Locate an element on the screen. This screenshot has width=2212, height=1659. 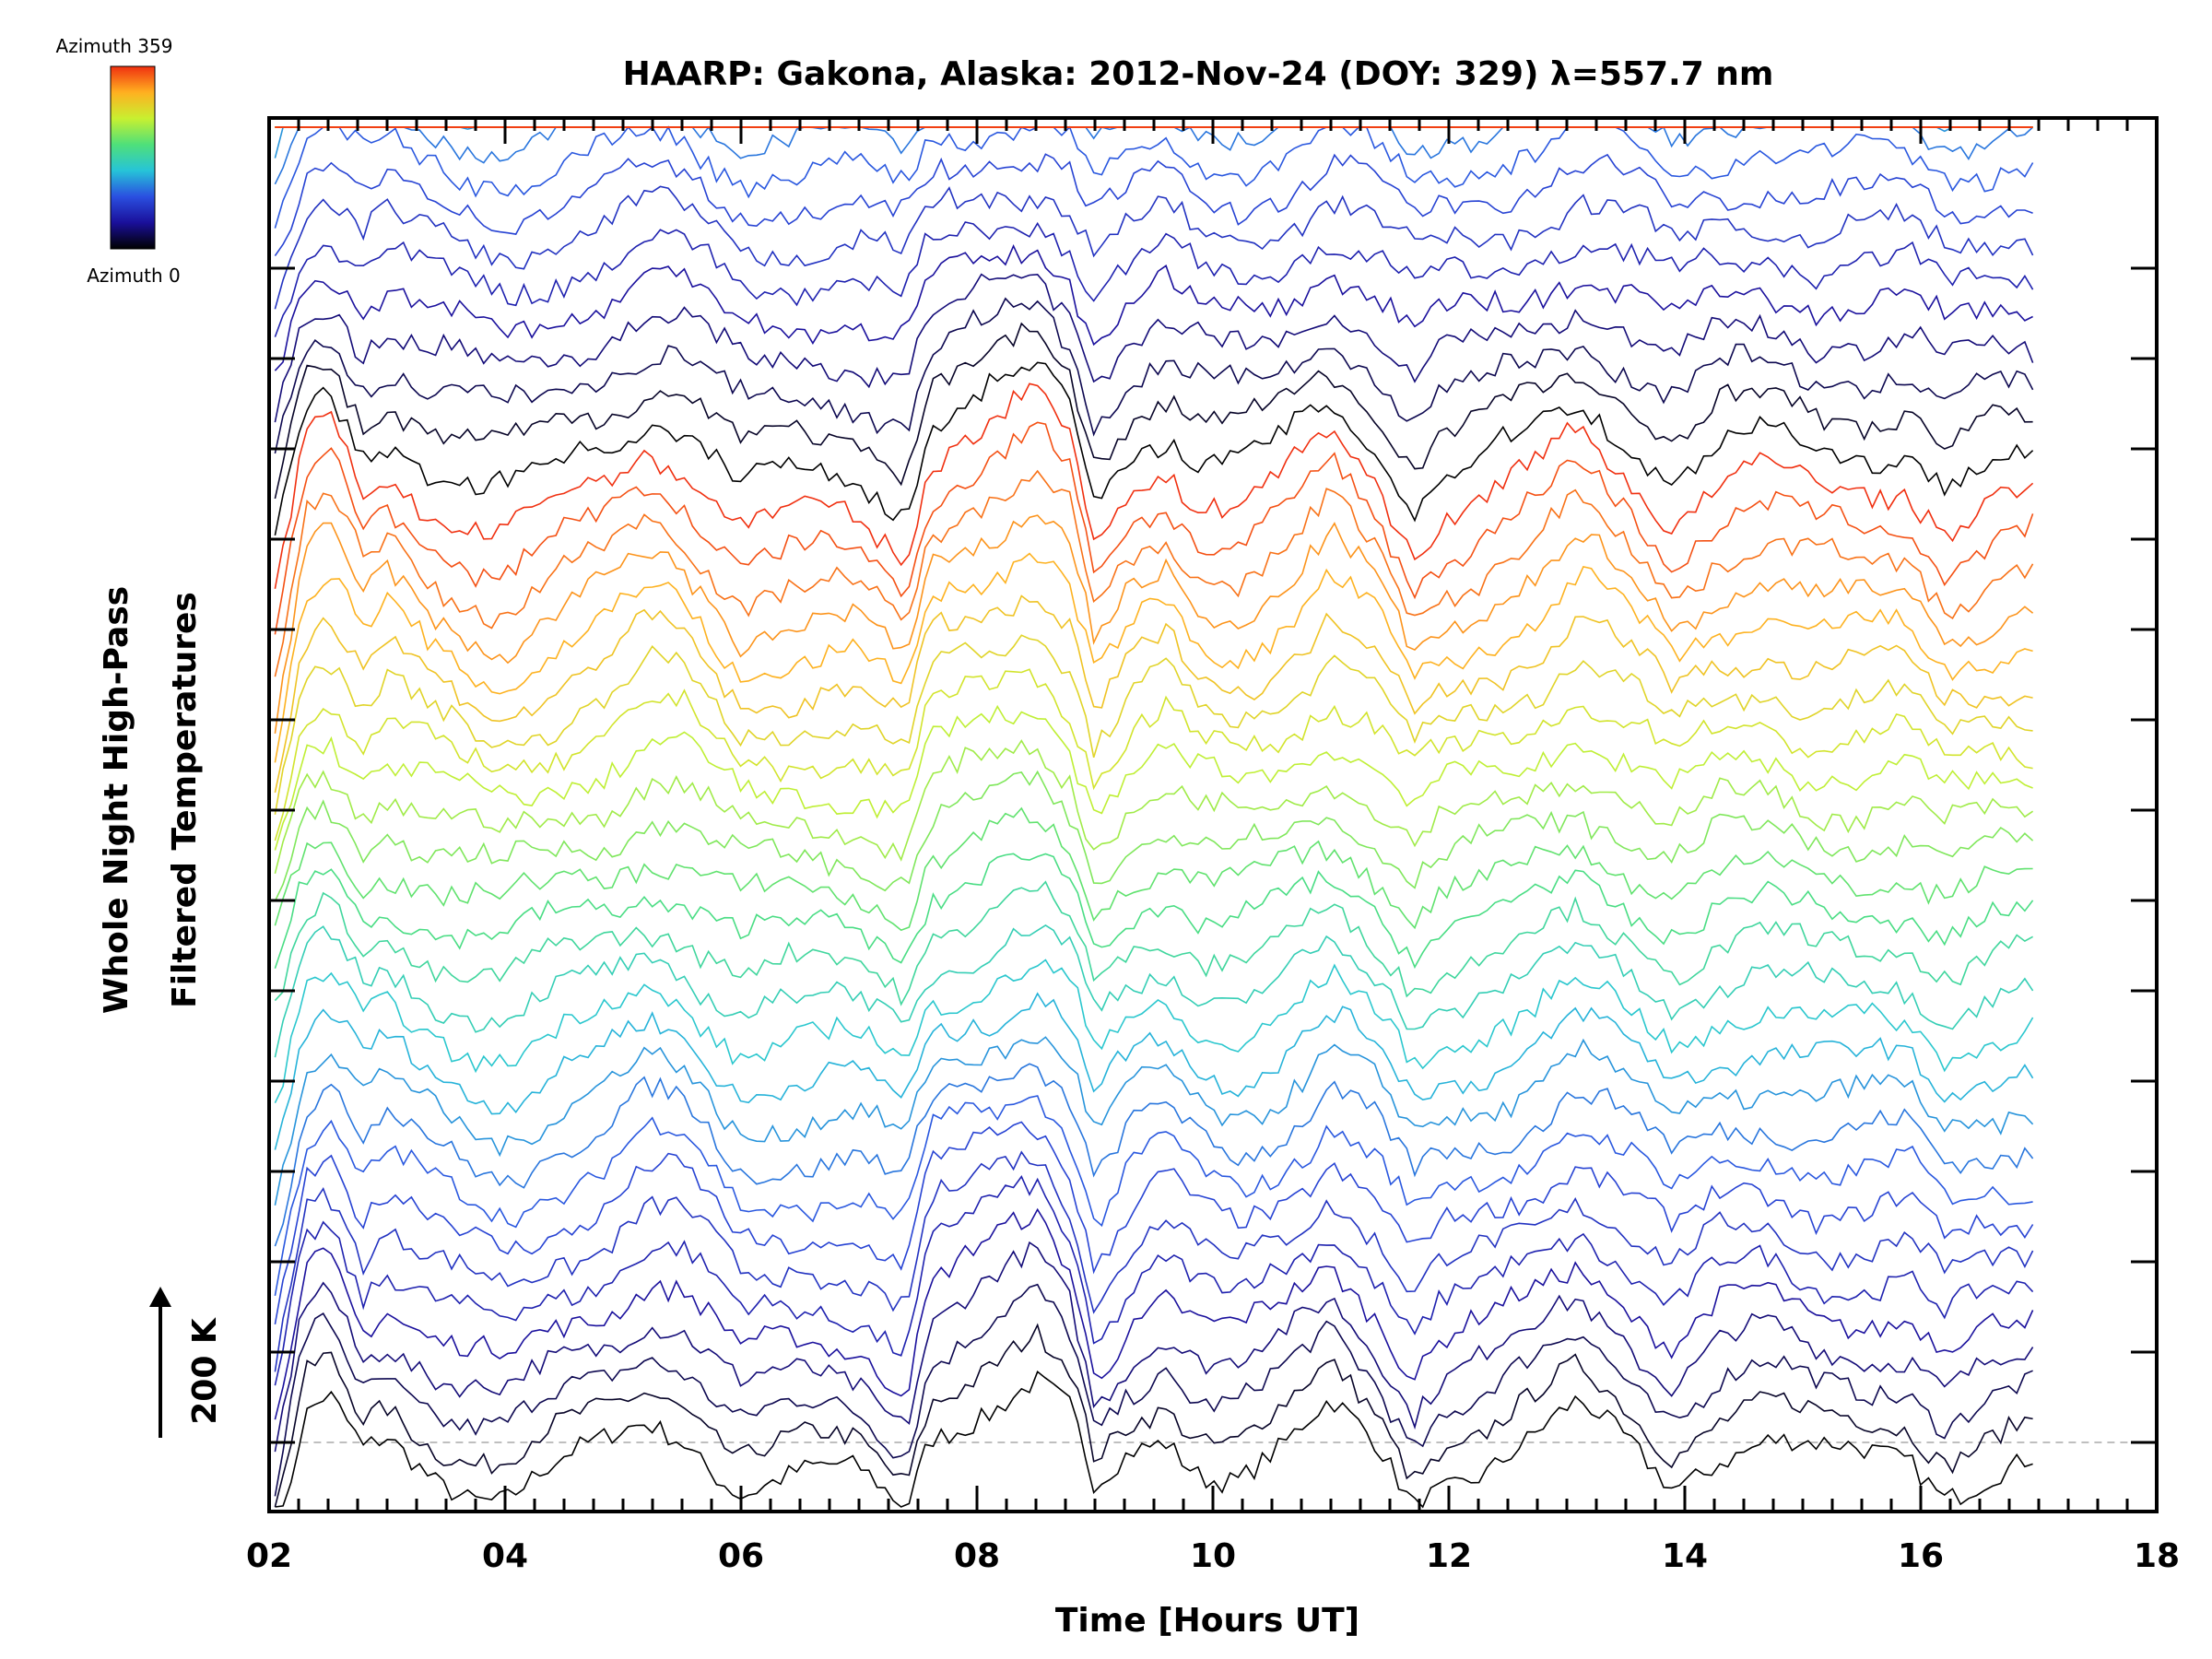
x-tick-label: 10 is located at coordinates (1213, 1556).